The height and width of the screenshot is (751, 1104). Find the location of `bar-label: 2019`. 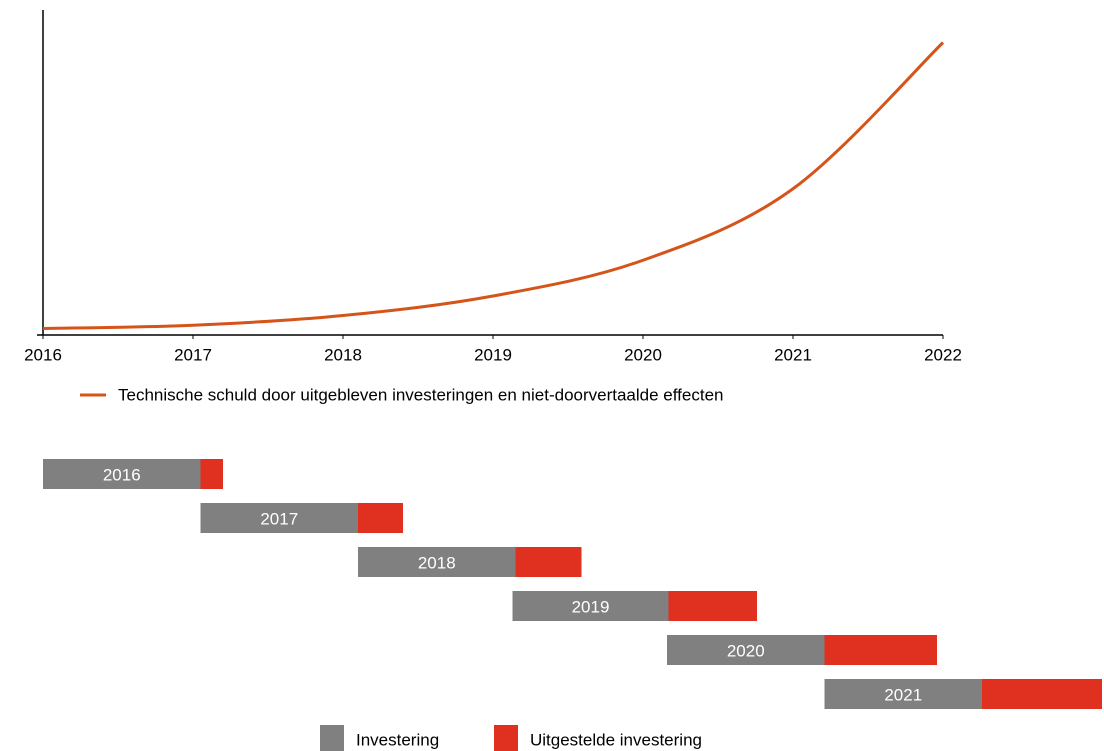

bar-label: 2019 is located at coordinates (591, 606).